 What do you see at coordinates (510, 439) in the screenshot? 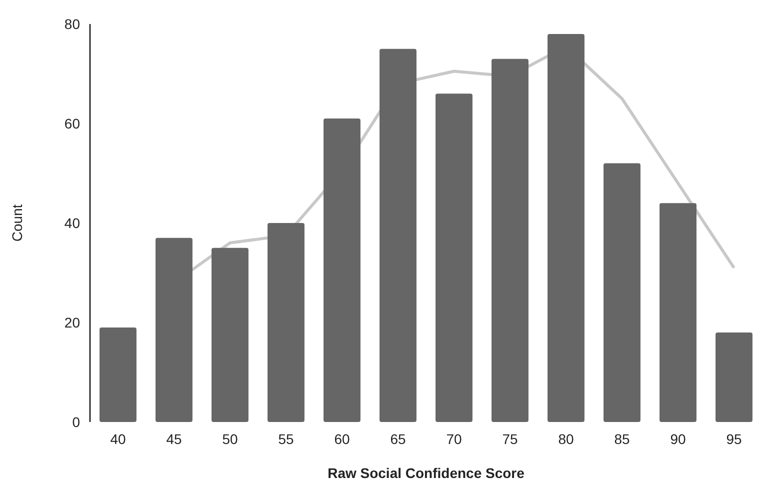
I see `x-tick-label: 75` at bounding box center [510, 439].